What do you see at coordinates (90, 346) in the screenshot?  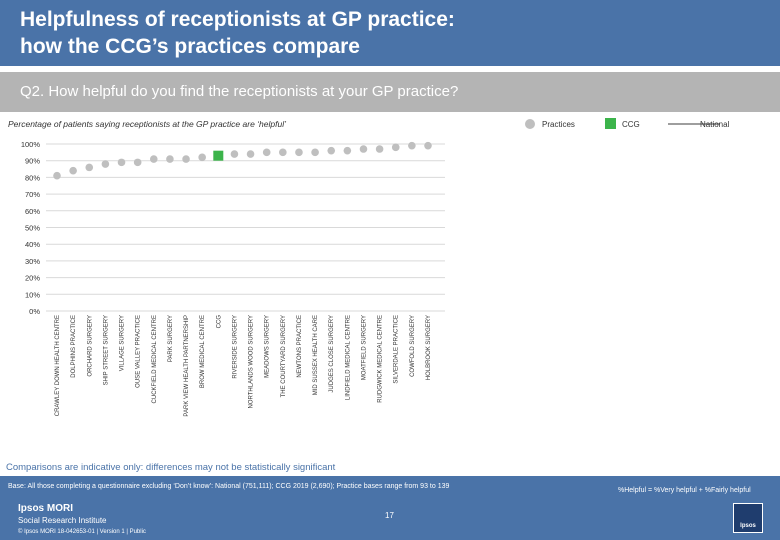 I see `x-tick-label: ORCHARD SURGERY` at bounding box center [90, 346].